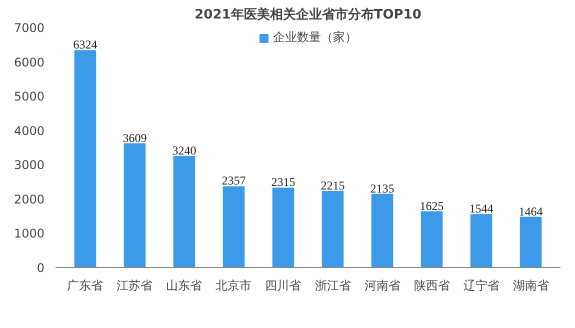 Image resolution: width=575 pixels, height=328 pixels. What do you see at coordinates (530, 211) in the screenshot?
I see `data-label: 1464` at bounding box center [530, 211].